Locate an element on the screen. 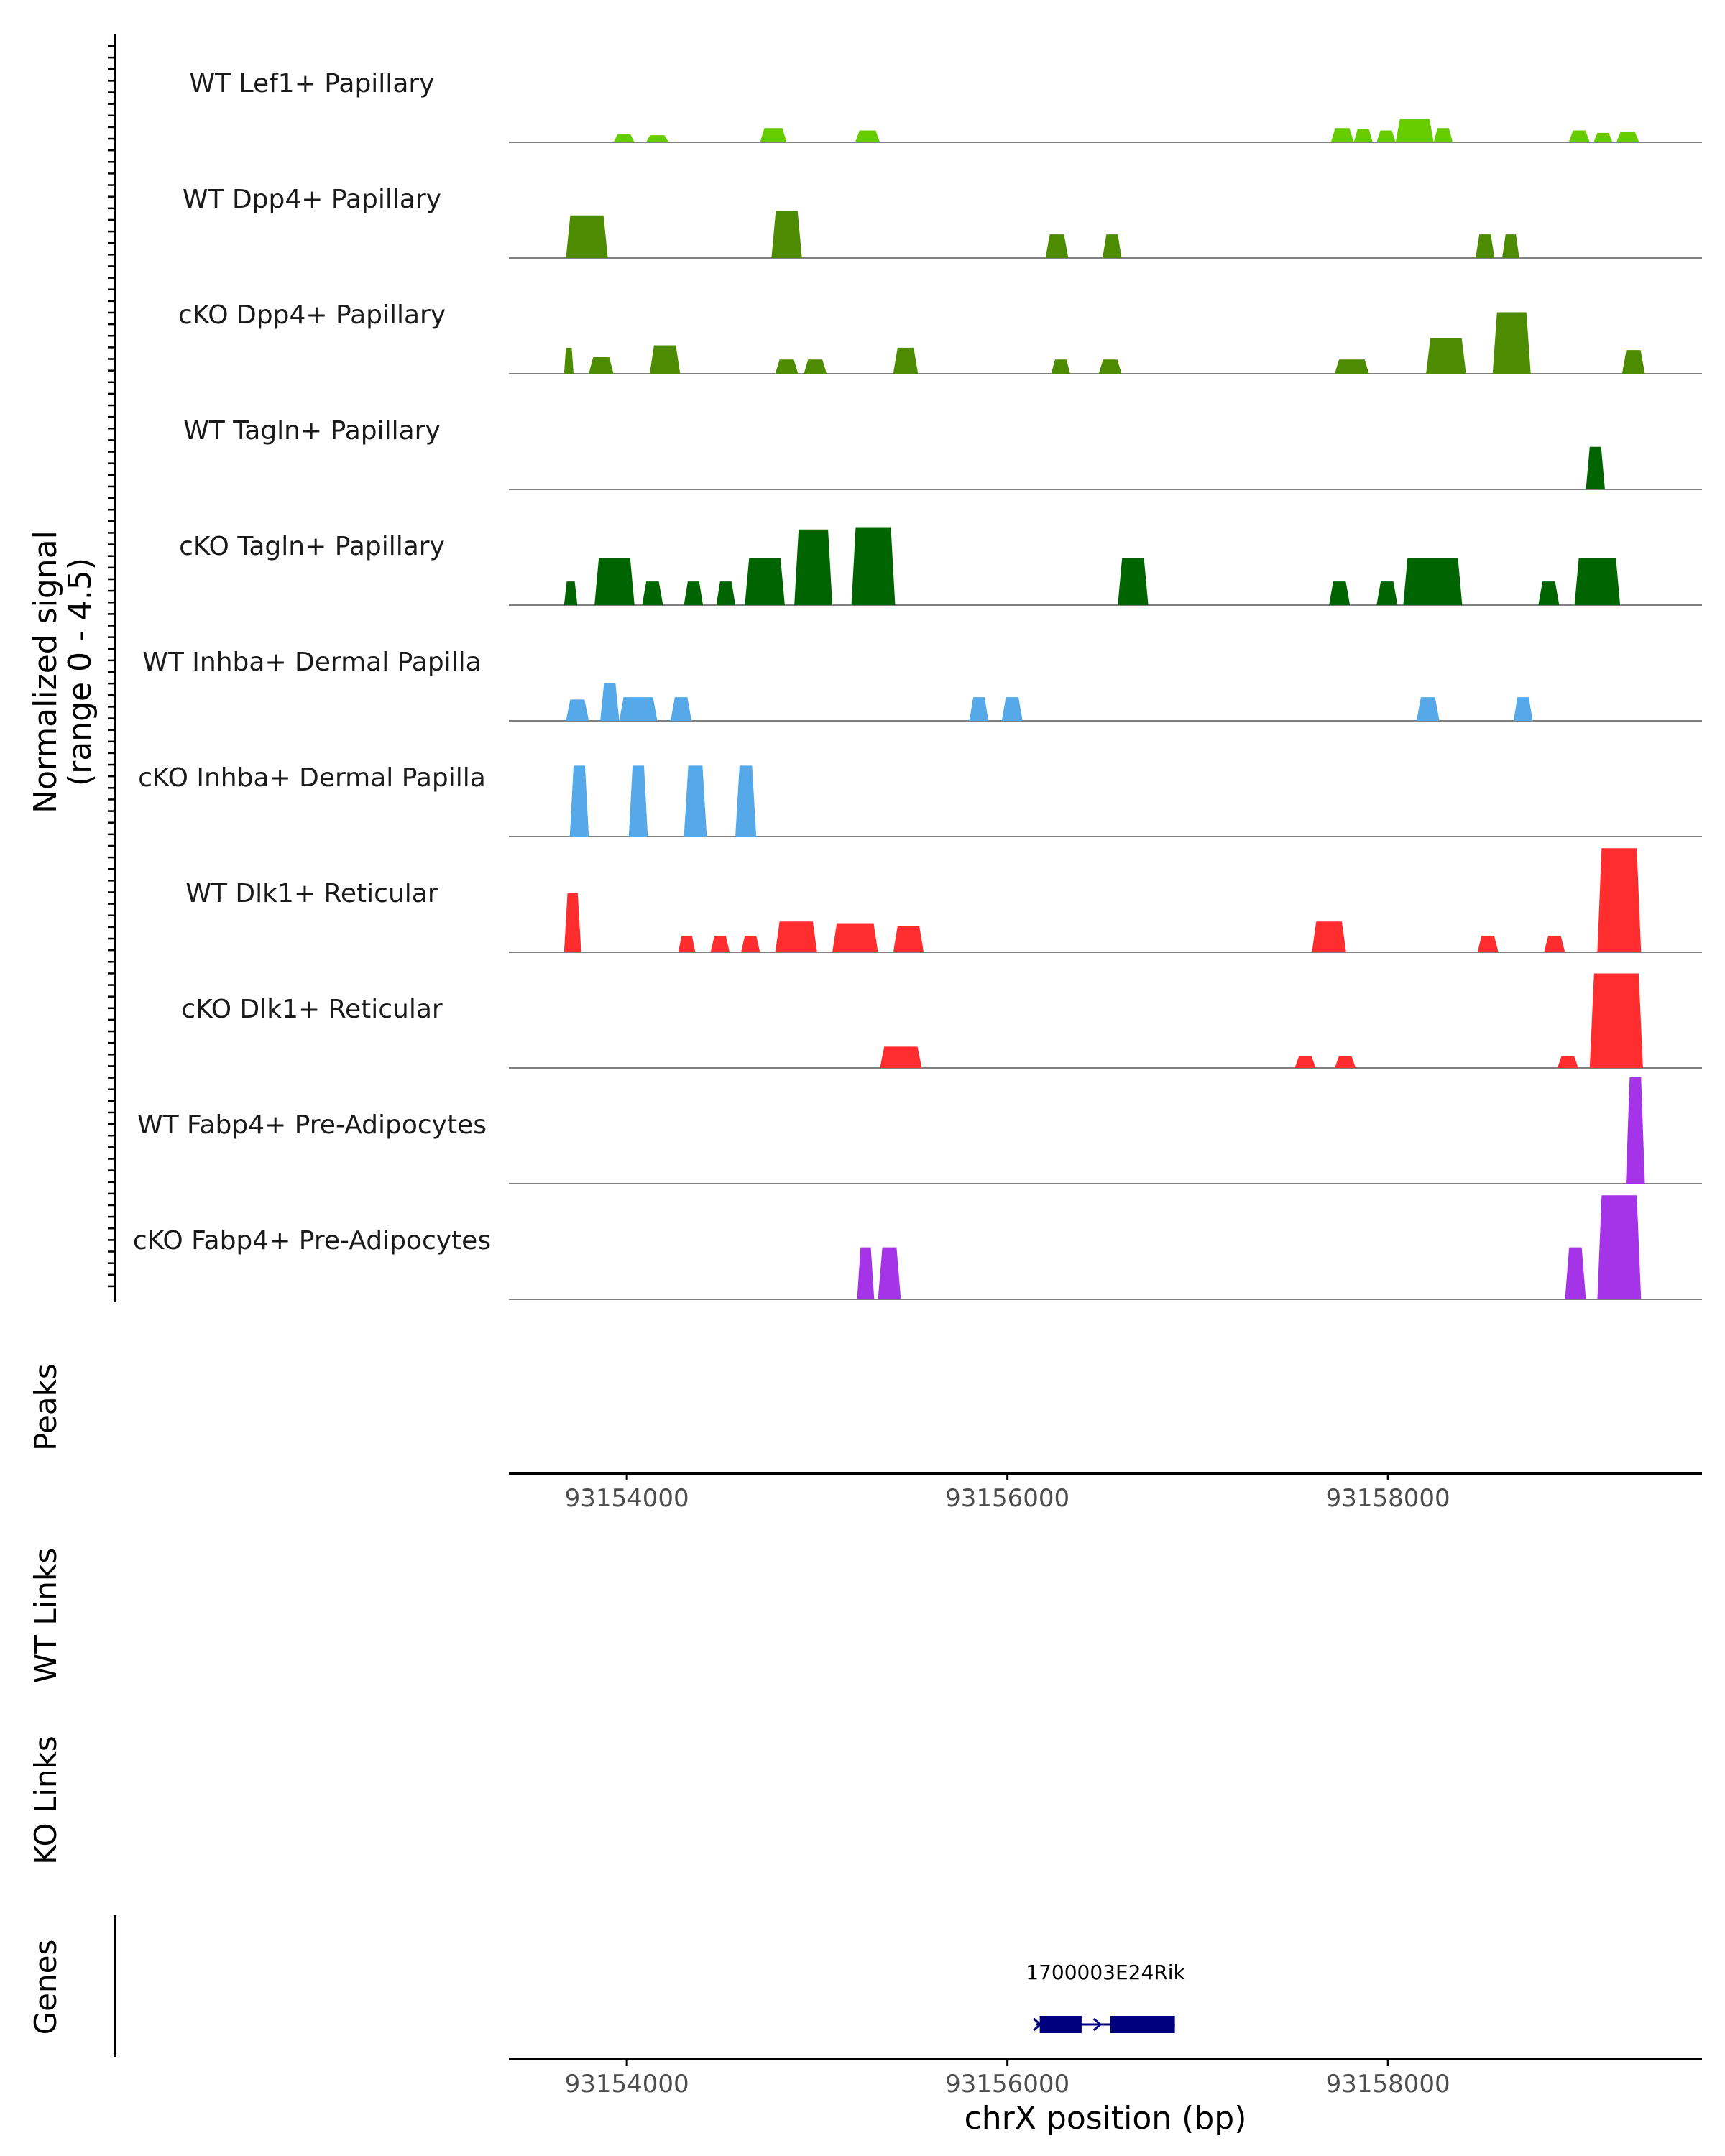  genes-x-axis-ticks: 93154000 93156000 93158000 is located at coordinates (1007, 2079).